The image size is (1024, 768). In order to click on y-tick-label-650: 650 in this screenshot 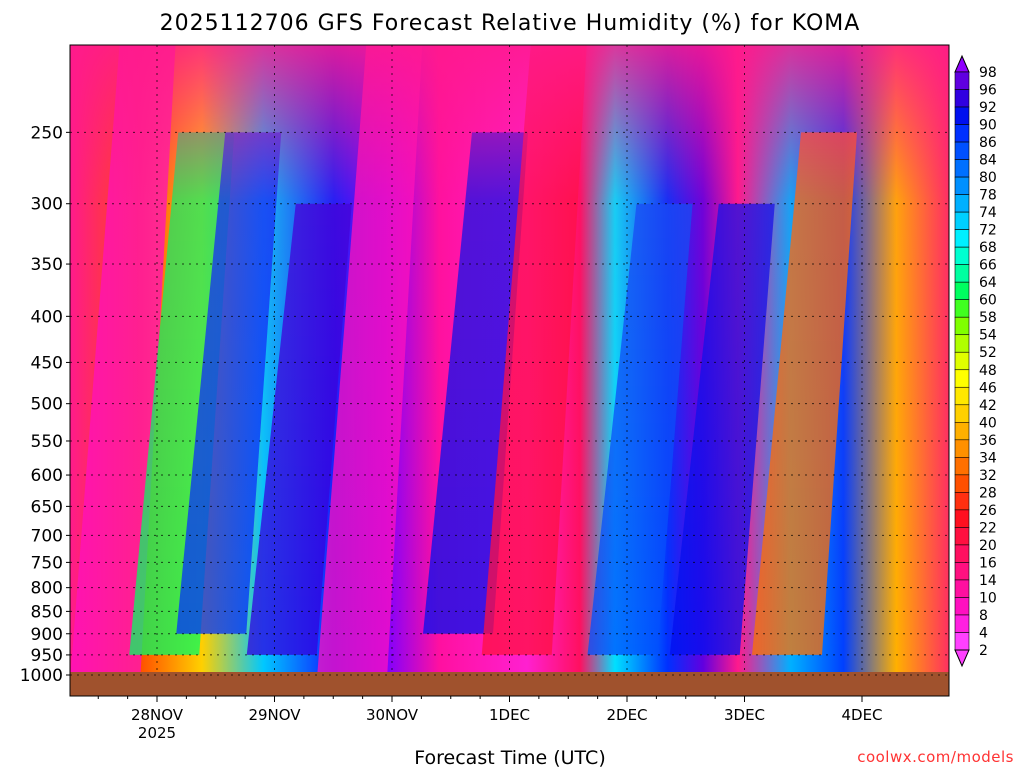, I will do `click(47, 507)`.